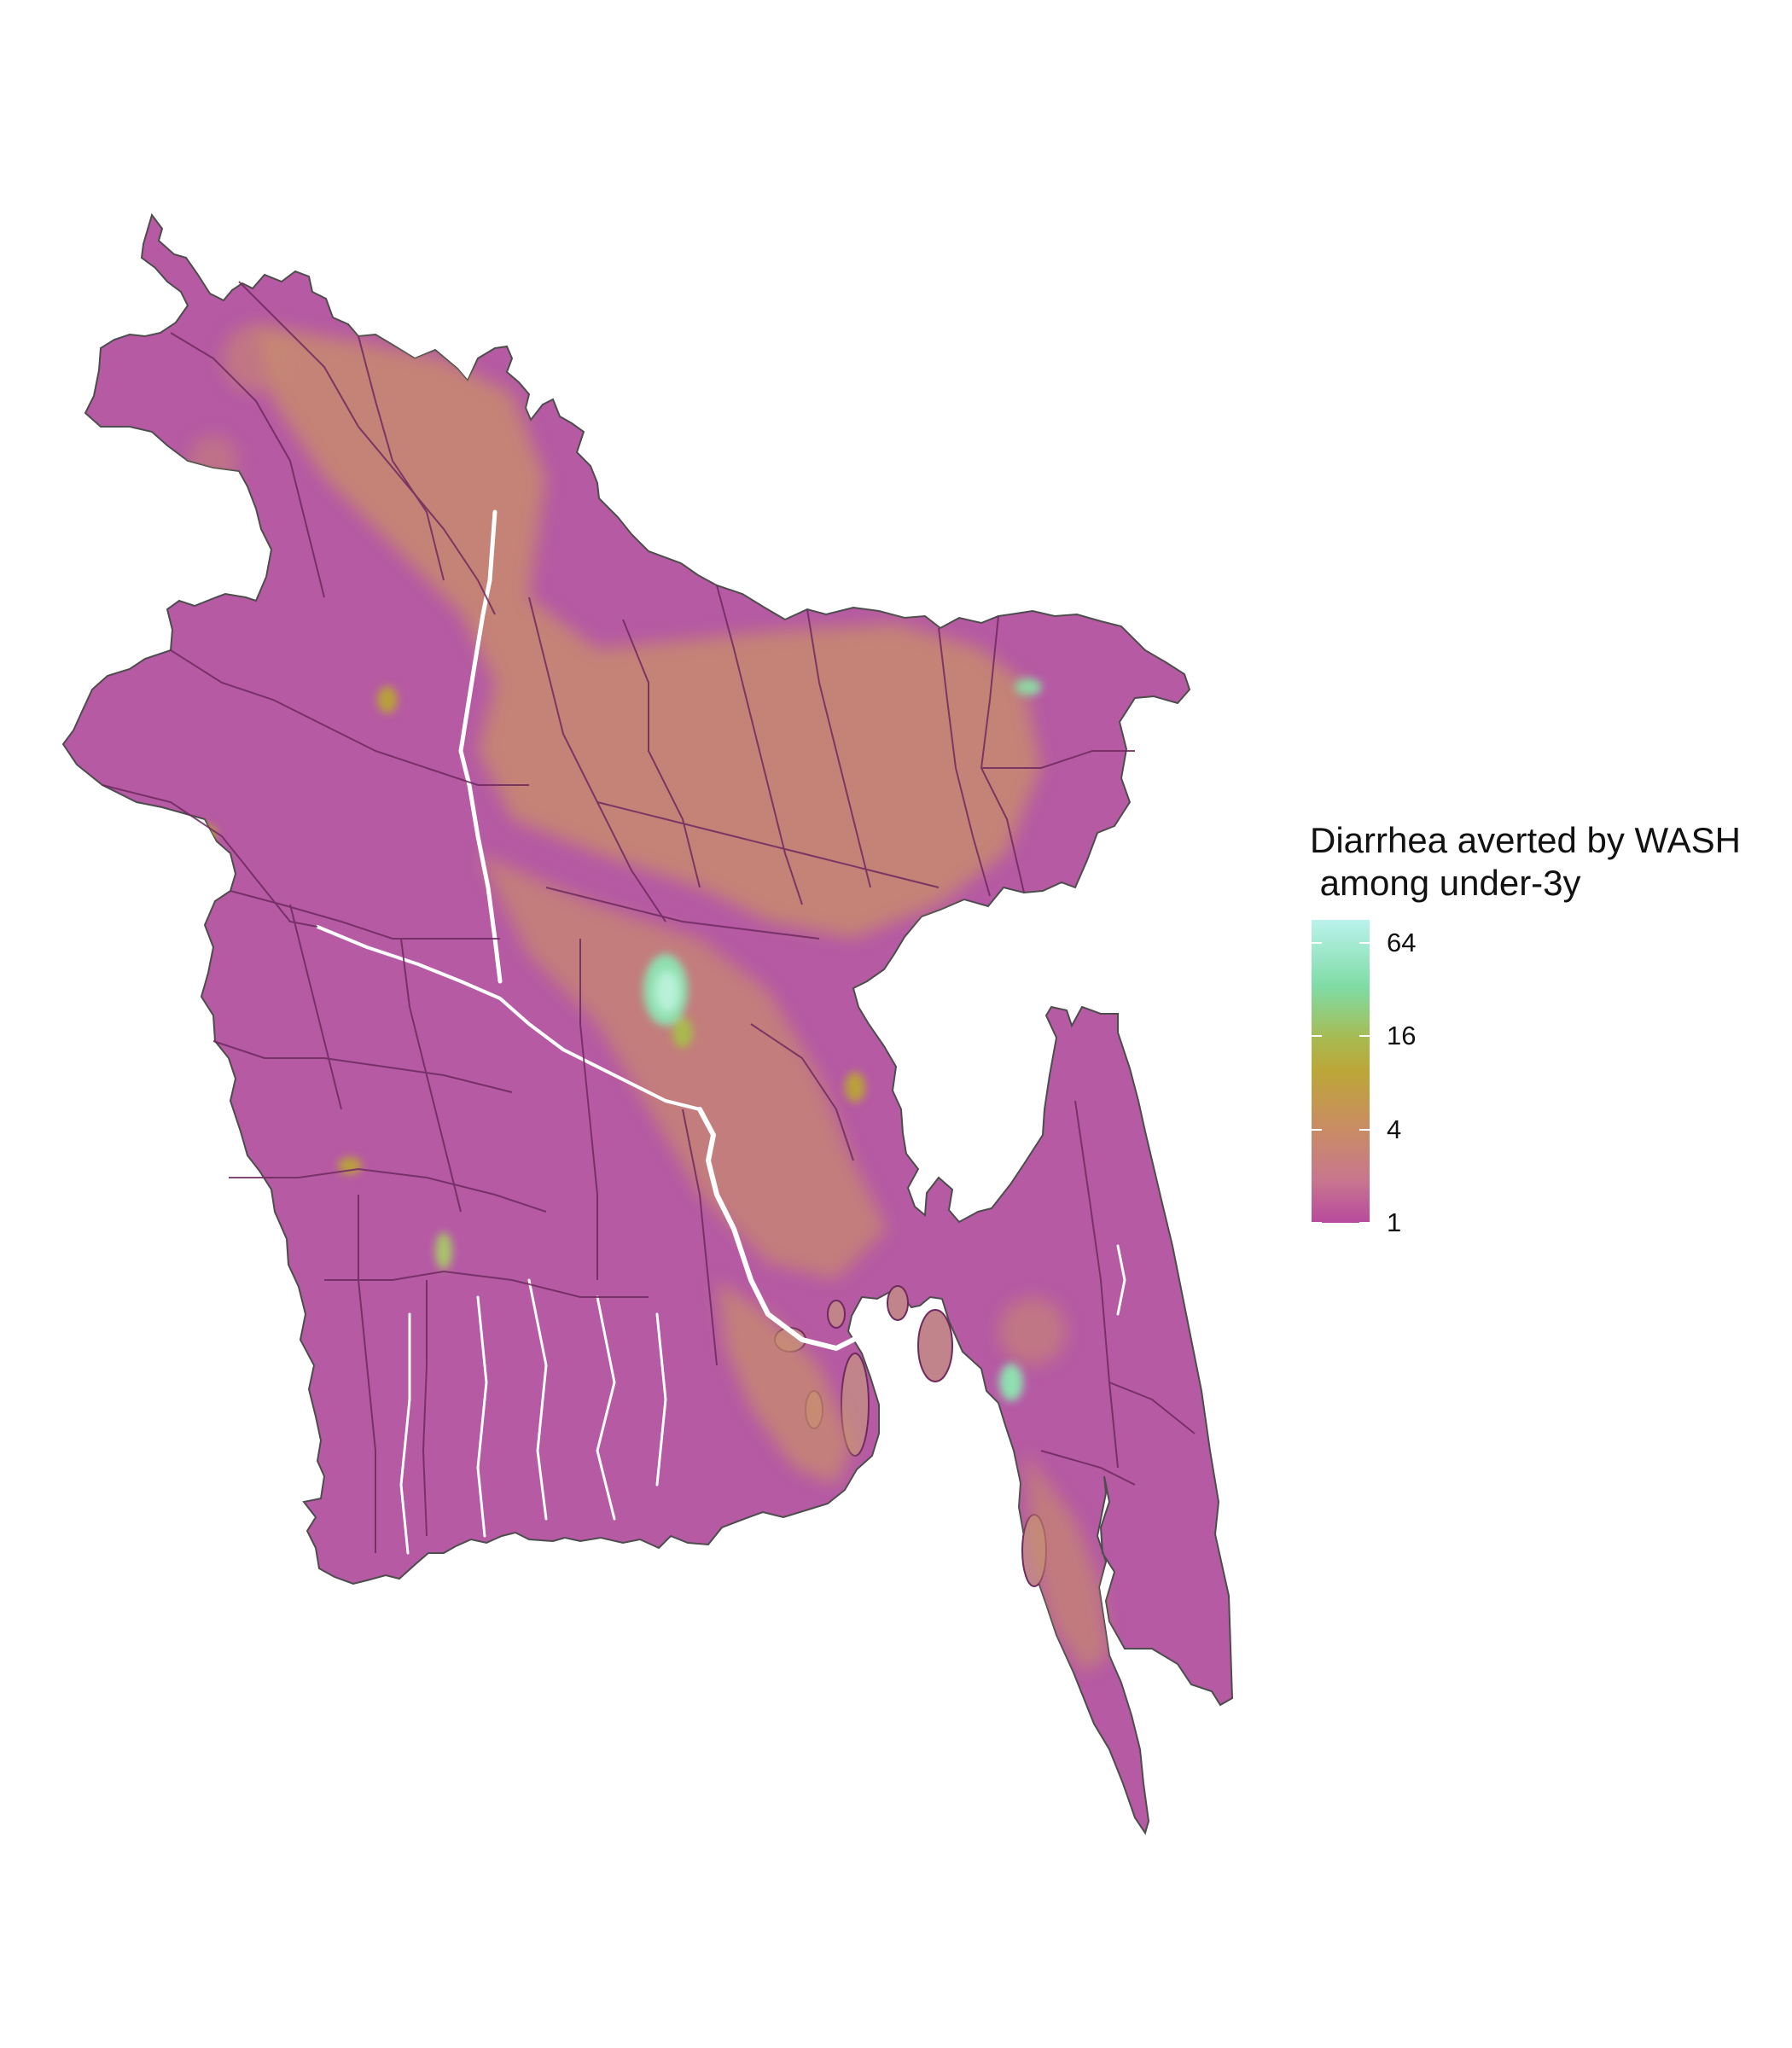 The width and height of the screenshot is (1792, 2048). I want to click on legend-tick-label: 64, so click(1402, 942).